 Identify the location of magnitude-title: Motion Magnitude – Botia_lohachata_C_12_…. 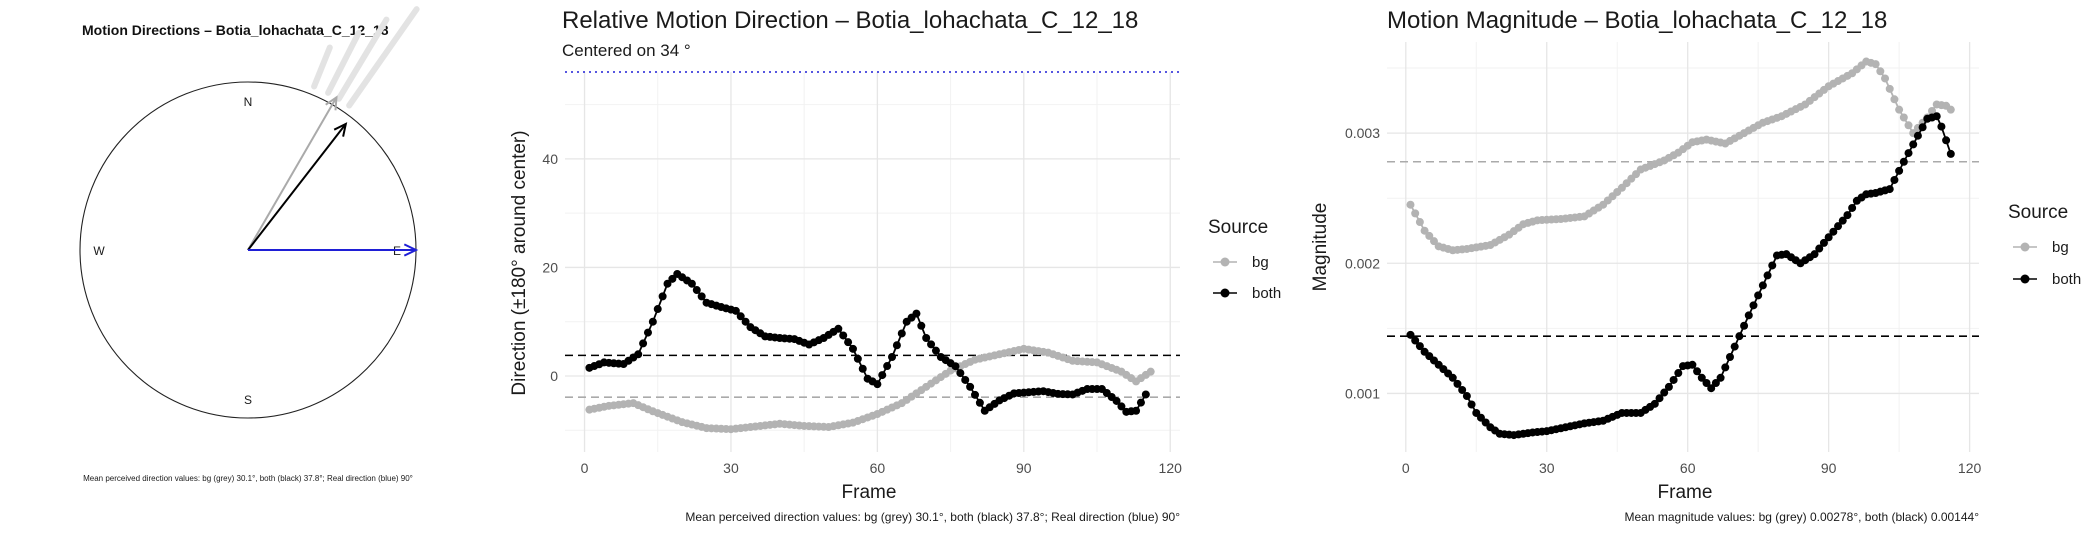
(1637, 20).